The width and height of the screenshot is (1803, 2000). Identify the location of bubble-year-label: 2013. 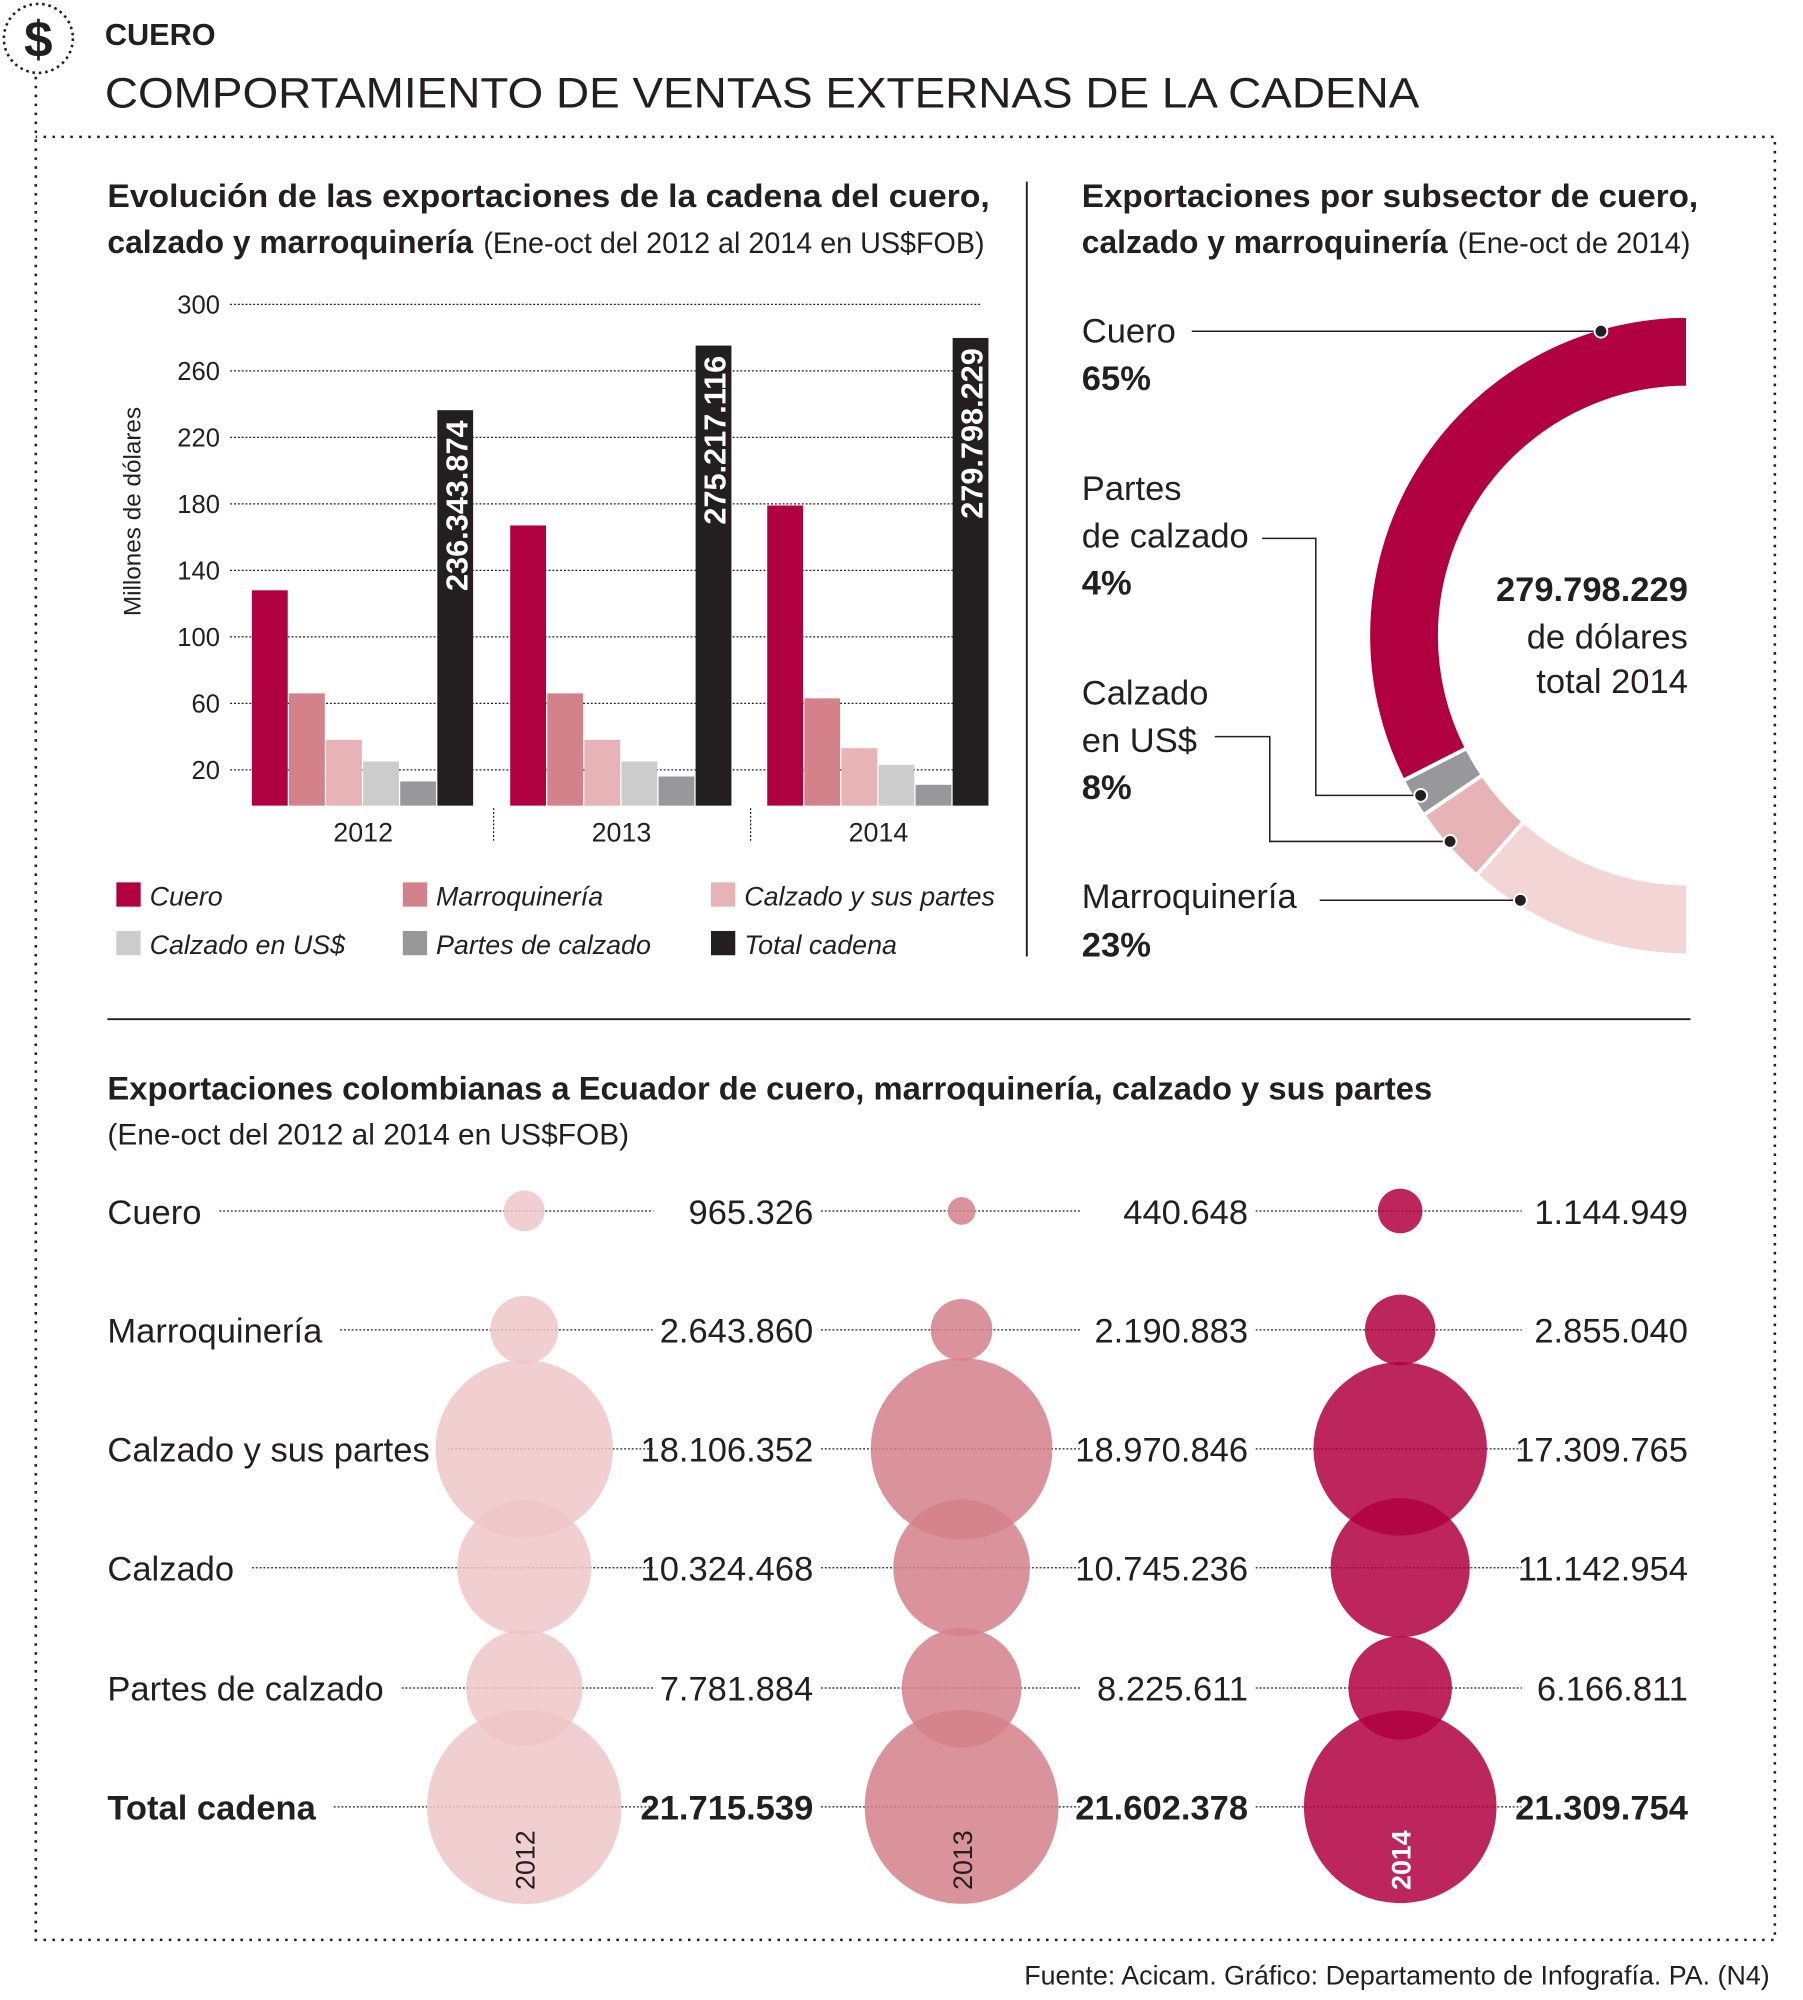
(963, 1860).